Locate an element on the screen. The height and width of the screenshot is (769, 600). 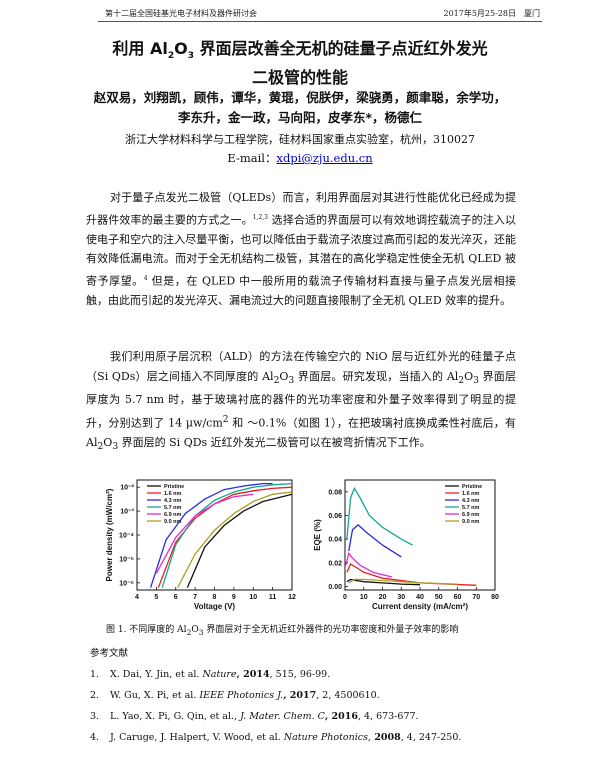
affiliation: 浙江大学材料科学与工程学院，硅材料国家重点实验室，杭州，310027 is located at coordinates (300, 139).